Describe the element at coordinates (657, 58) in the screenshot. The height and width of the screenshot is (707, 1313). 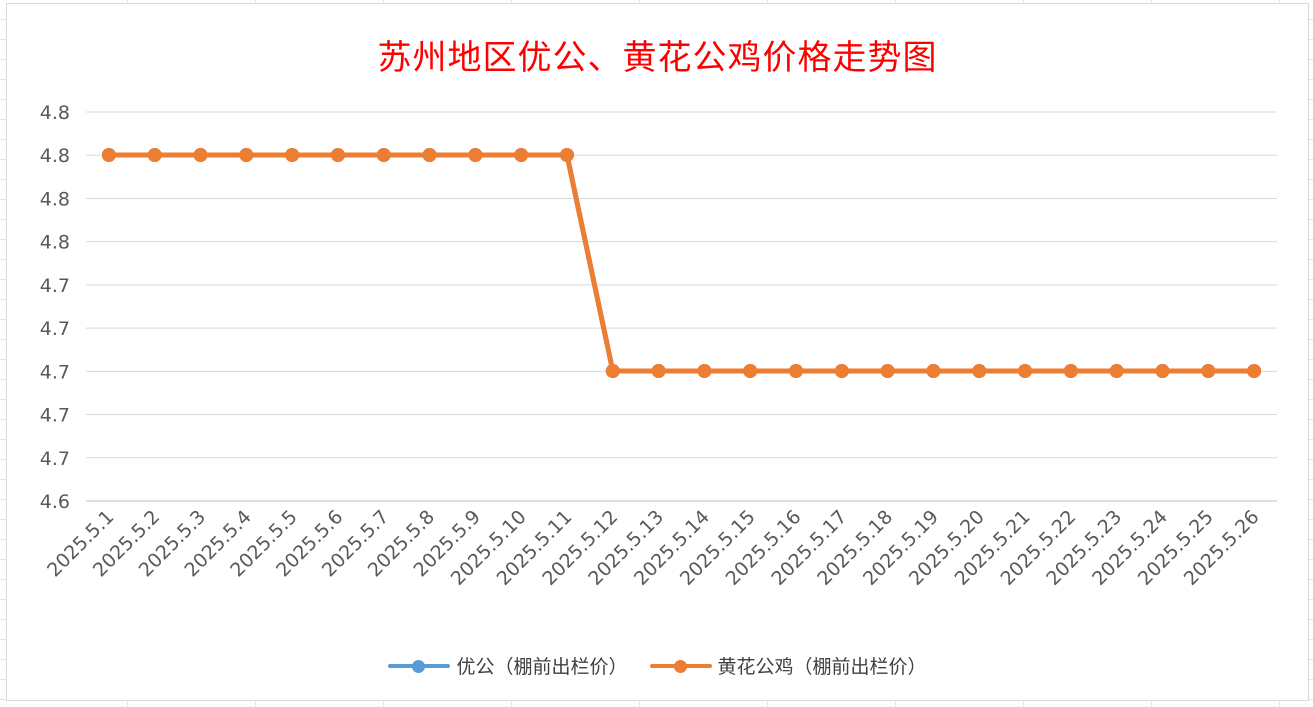
I see `chart-title: 苏州地区优公、黄花公鸡价格走势图` at that location.